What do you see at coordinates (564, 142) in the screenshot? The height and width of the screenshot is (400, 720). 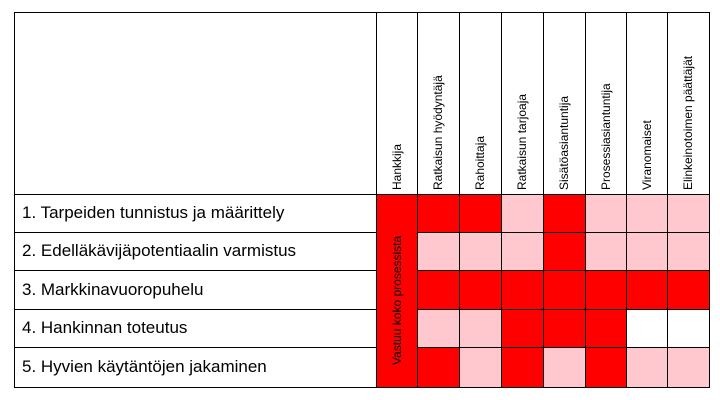 I see `column-header: Sisätöasiantuntija` at bounding box center [564, 142].